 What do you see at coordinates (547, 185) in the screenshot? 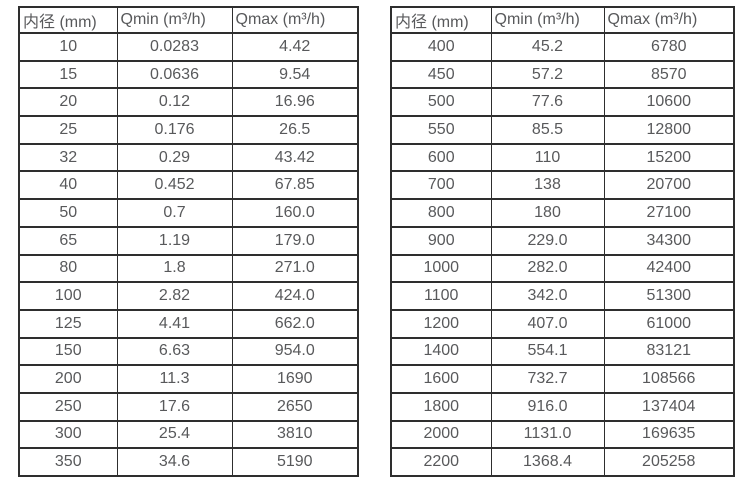
I see `qmin-cell: 138` at bounding box center [547, 185].